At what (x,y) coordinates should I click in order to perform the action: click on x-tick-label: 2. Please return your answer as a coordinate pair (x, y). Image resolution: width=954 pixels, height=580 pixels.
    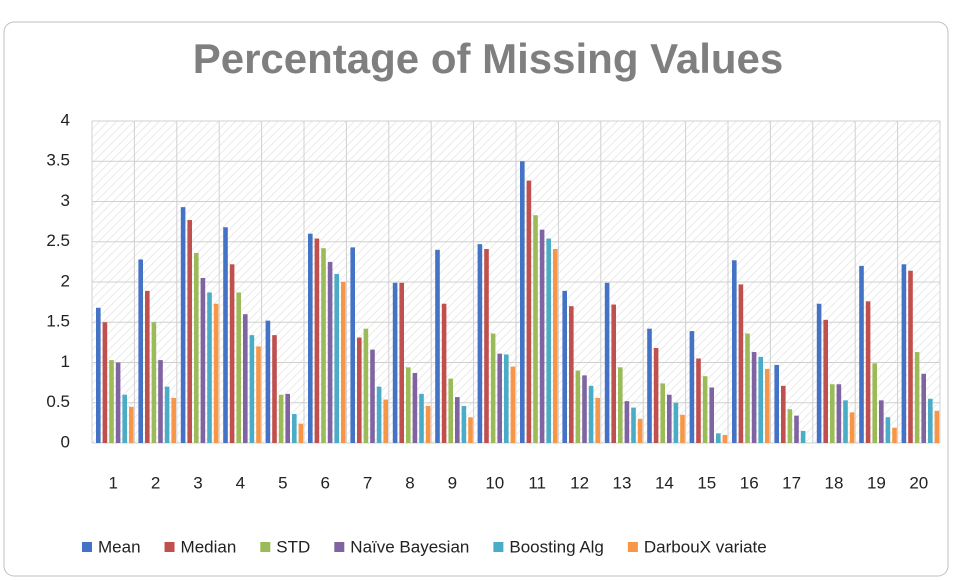
    Looking at the image, I should click on (155, 482).